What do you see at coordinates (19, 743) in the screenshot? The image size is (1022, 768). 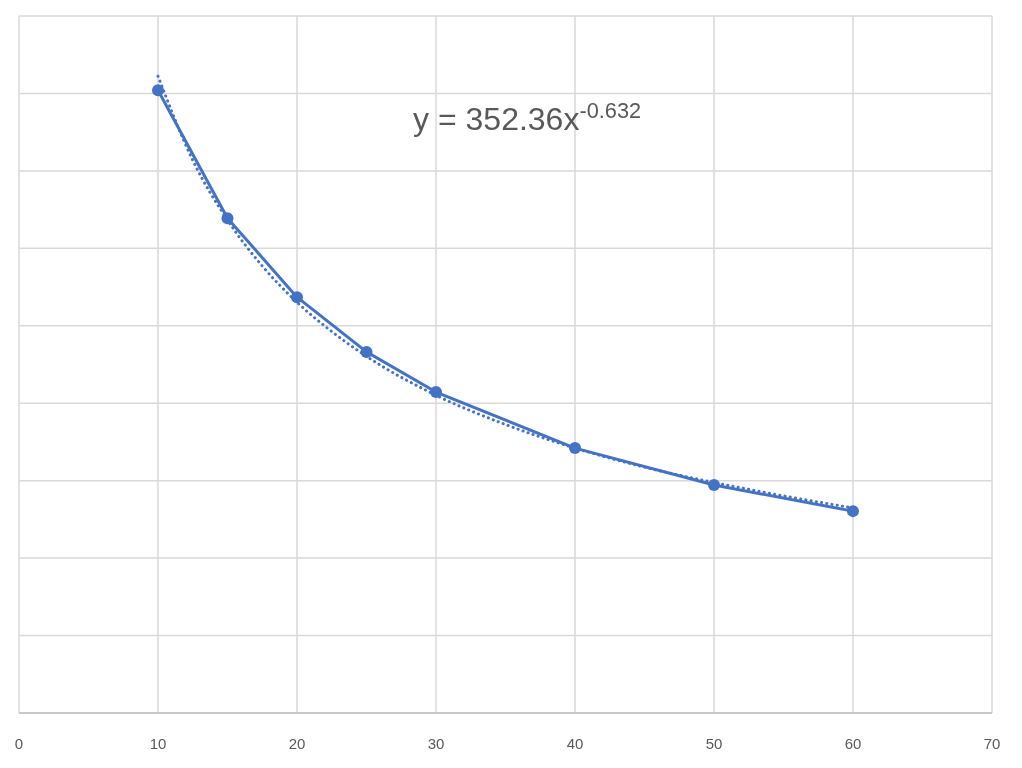 I see `x-tick-label: 0` at bounding box center [19, 743].